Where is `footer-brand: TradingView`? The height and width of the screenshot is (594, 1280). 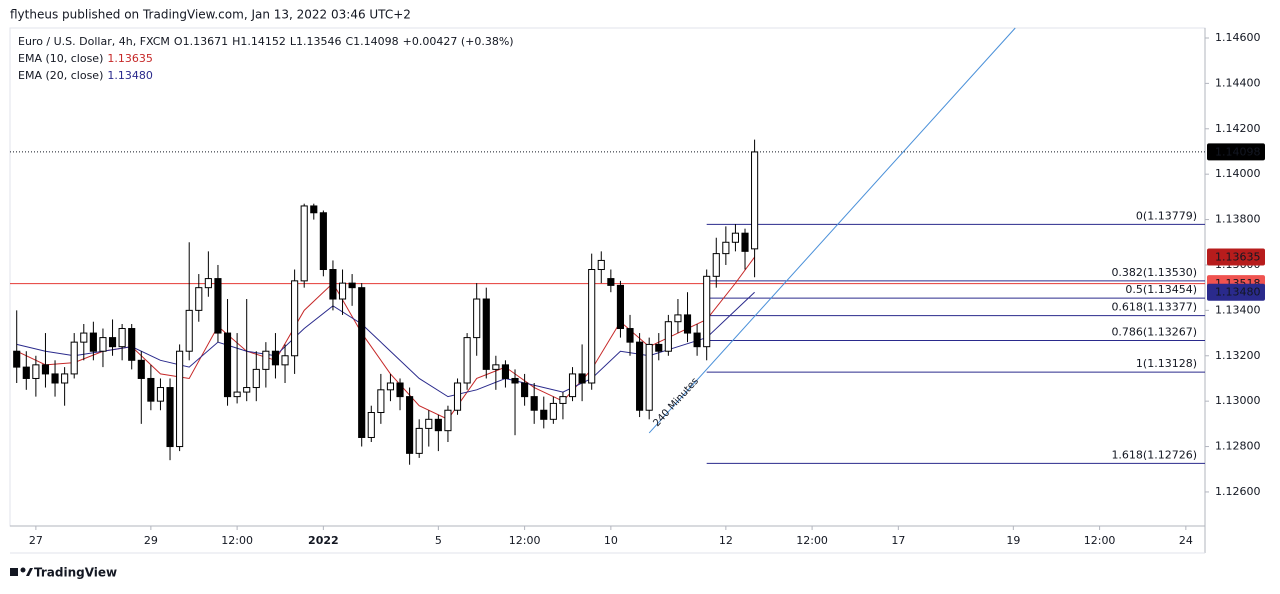
footer-brand: TradingView is located at coordinates (75, 573).